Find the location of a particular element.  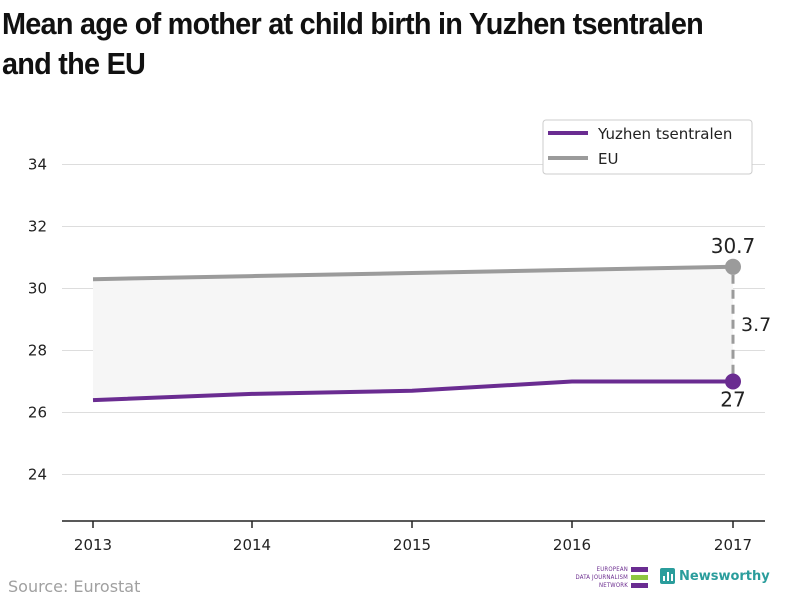

x-tick-label-2016: 2016 is located at coordinates (572, 545).